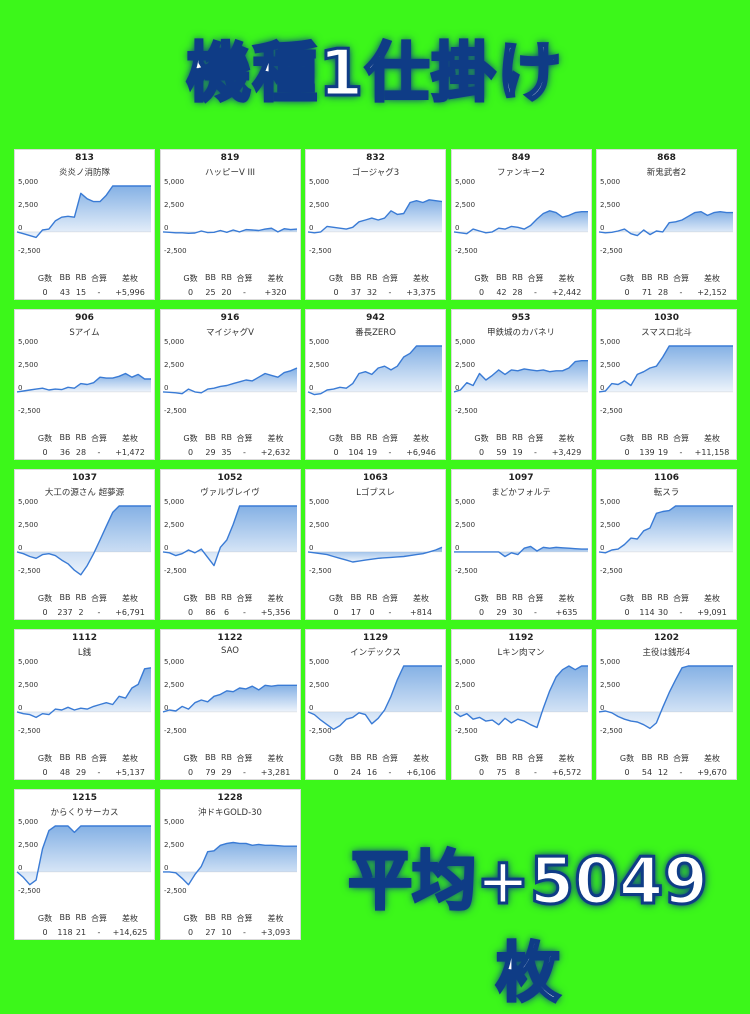 This screenshot has width=750, height=1014. Describe the element at coordinates (230, 813) in the screenshot. I see `machine-name: 沖ドキGOLD-30` at that location.